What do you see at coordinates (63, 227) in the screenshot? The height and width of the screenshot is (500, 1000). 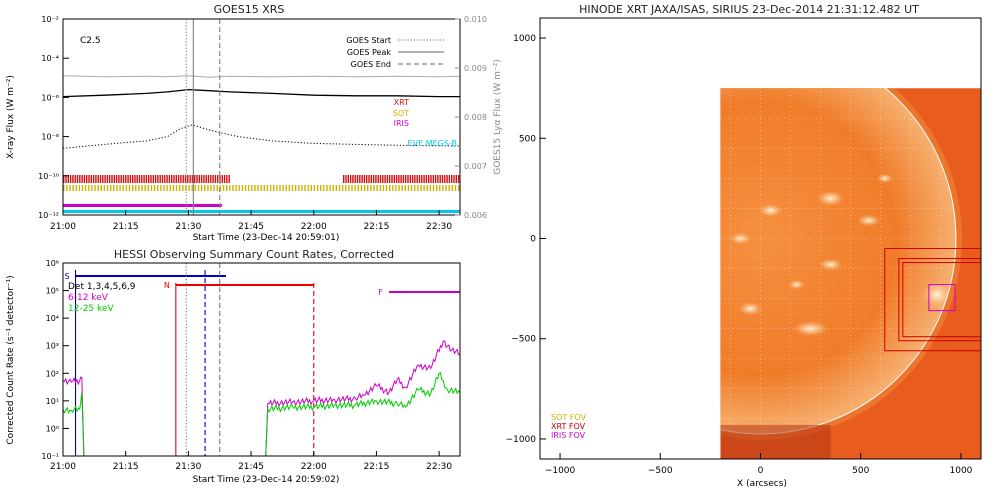 I see `goes-xtick-label: 21:00` at bounding box center [63, 227].